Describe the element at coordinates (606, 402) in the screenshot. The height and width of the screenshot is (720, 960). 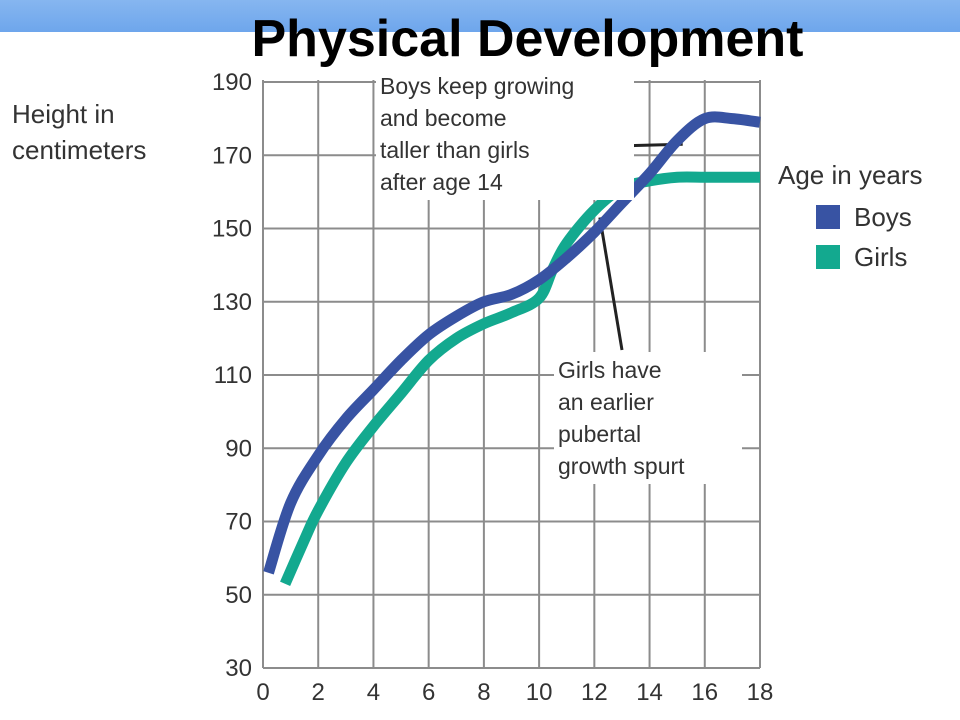
I see `annotation-girls-line: an earlier` at that location.